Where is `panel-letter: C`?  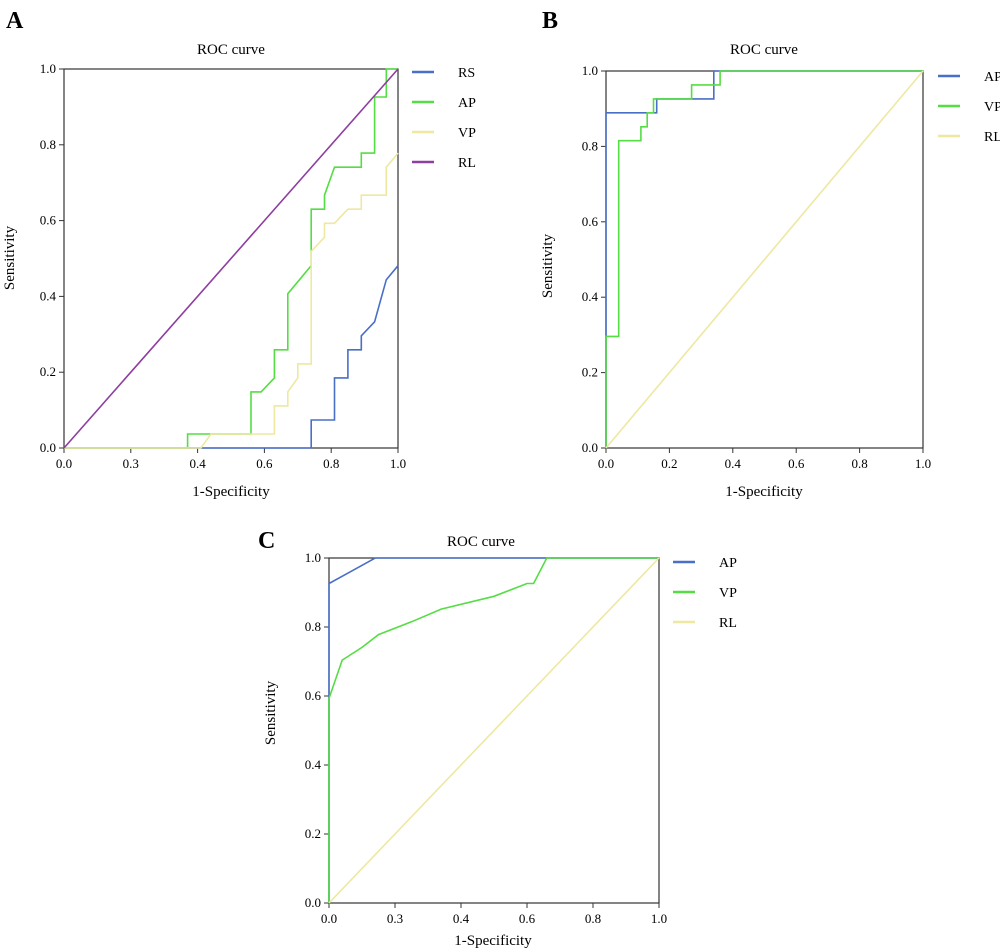 panel-letter: C is located at coordinates (266, 541).